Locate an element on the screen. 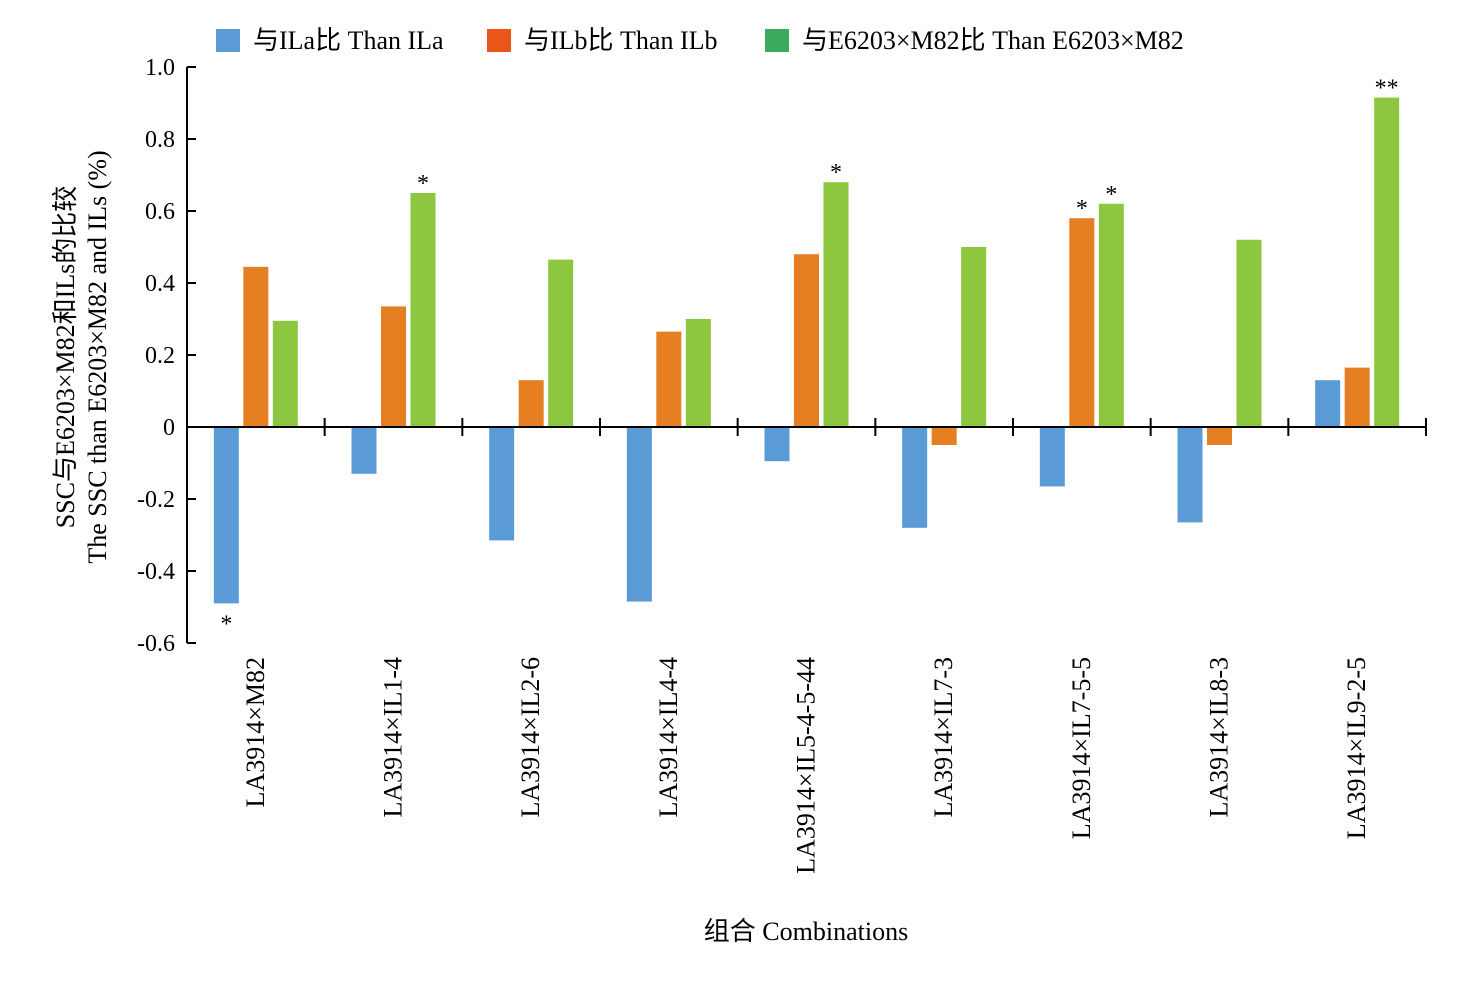  y-tick-label: -0.6 is located at coordinates (156, 644).